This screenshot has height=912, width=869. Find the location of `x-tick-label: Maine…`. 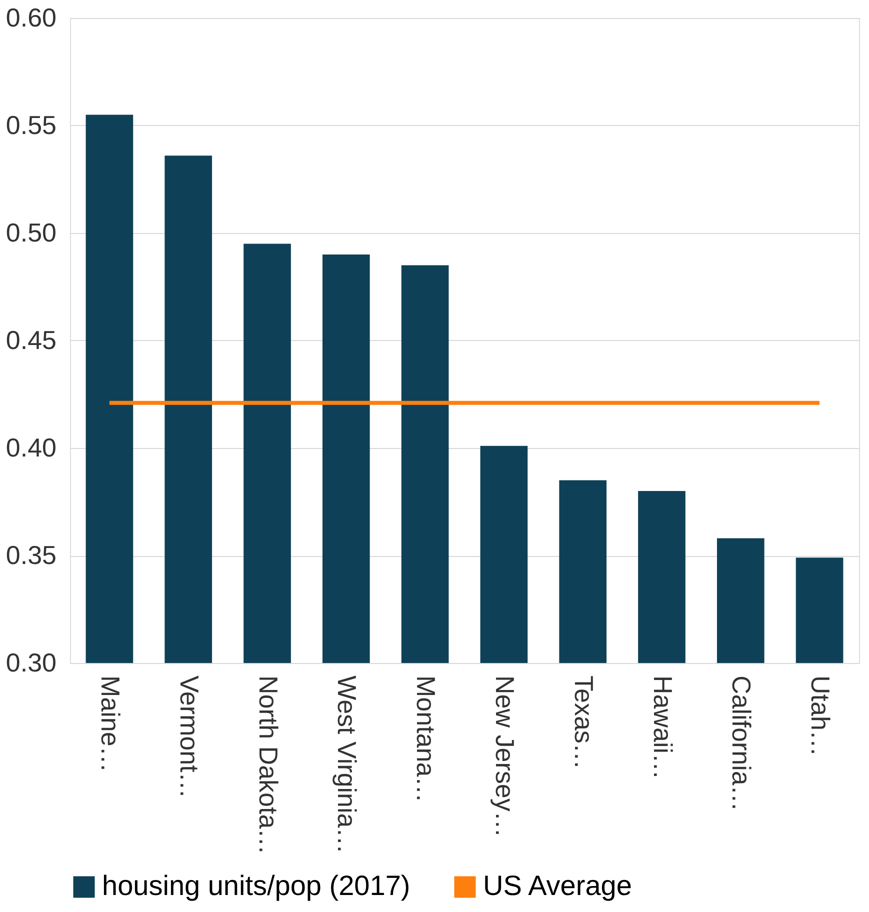

x-tick-label: Maine… is located at coordinates (110, 724).